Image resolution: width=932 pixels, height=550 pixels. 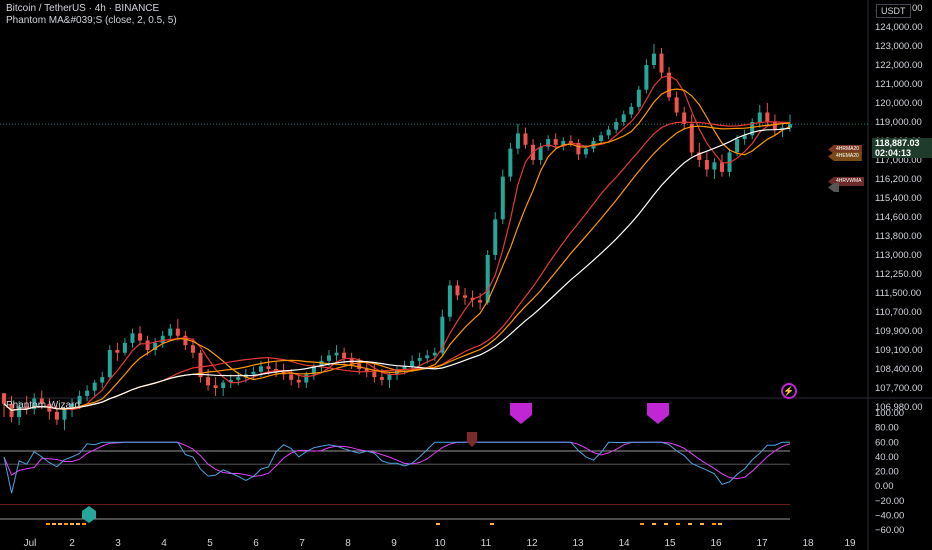 I want to click on price-tick-label: 109,900.00, so click(x=899, y=331).